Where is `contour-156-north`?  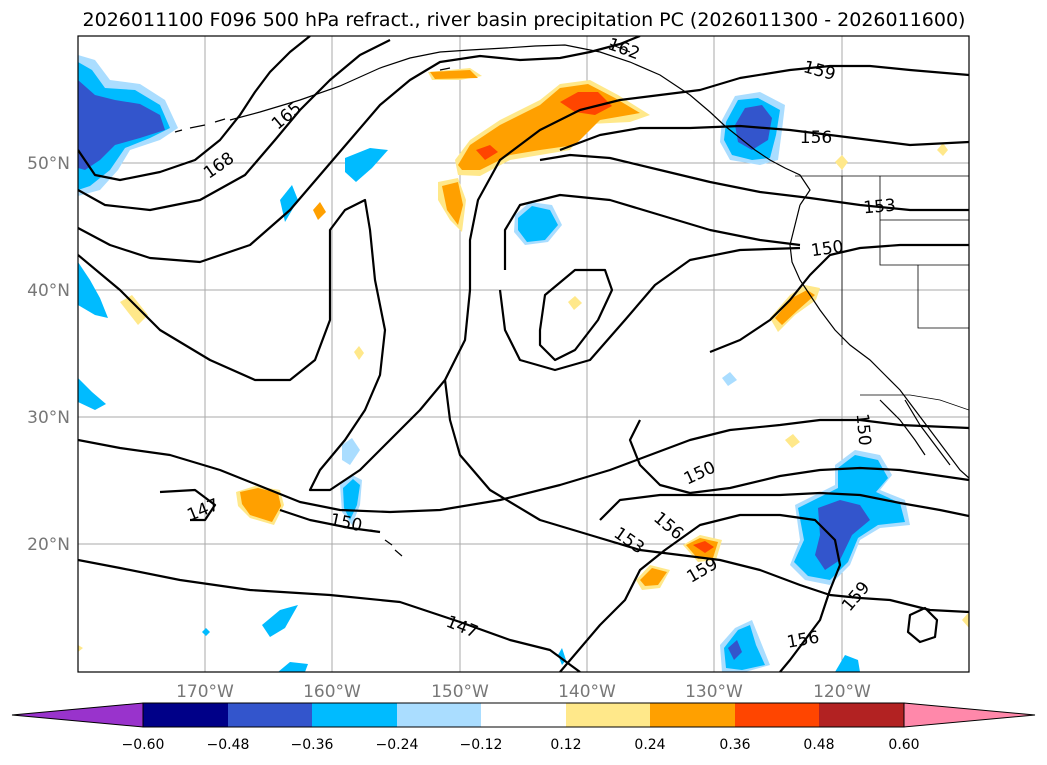 contour-156-north is located at coordinates (764, 138).